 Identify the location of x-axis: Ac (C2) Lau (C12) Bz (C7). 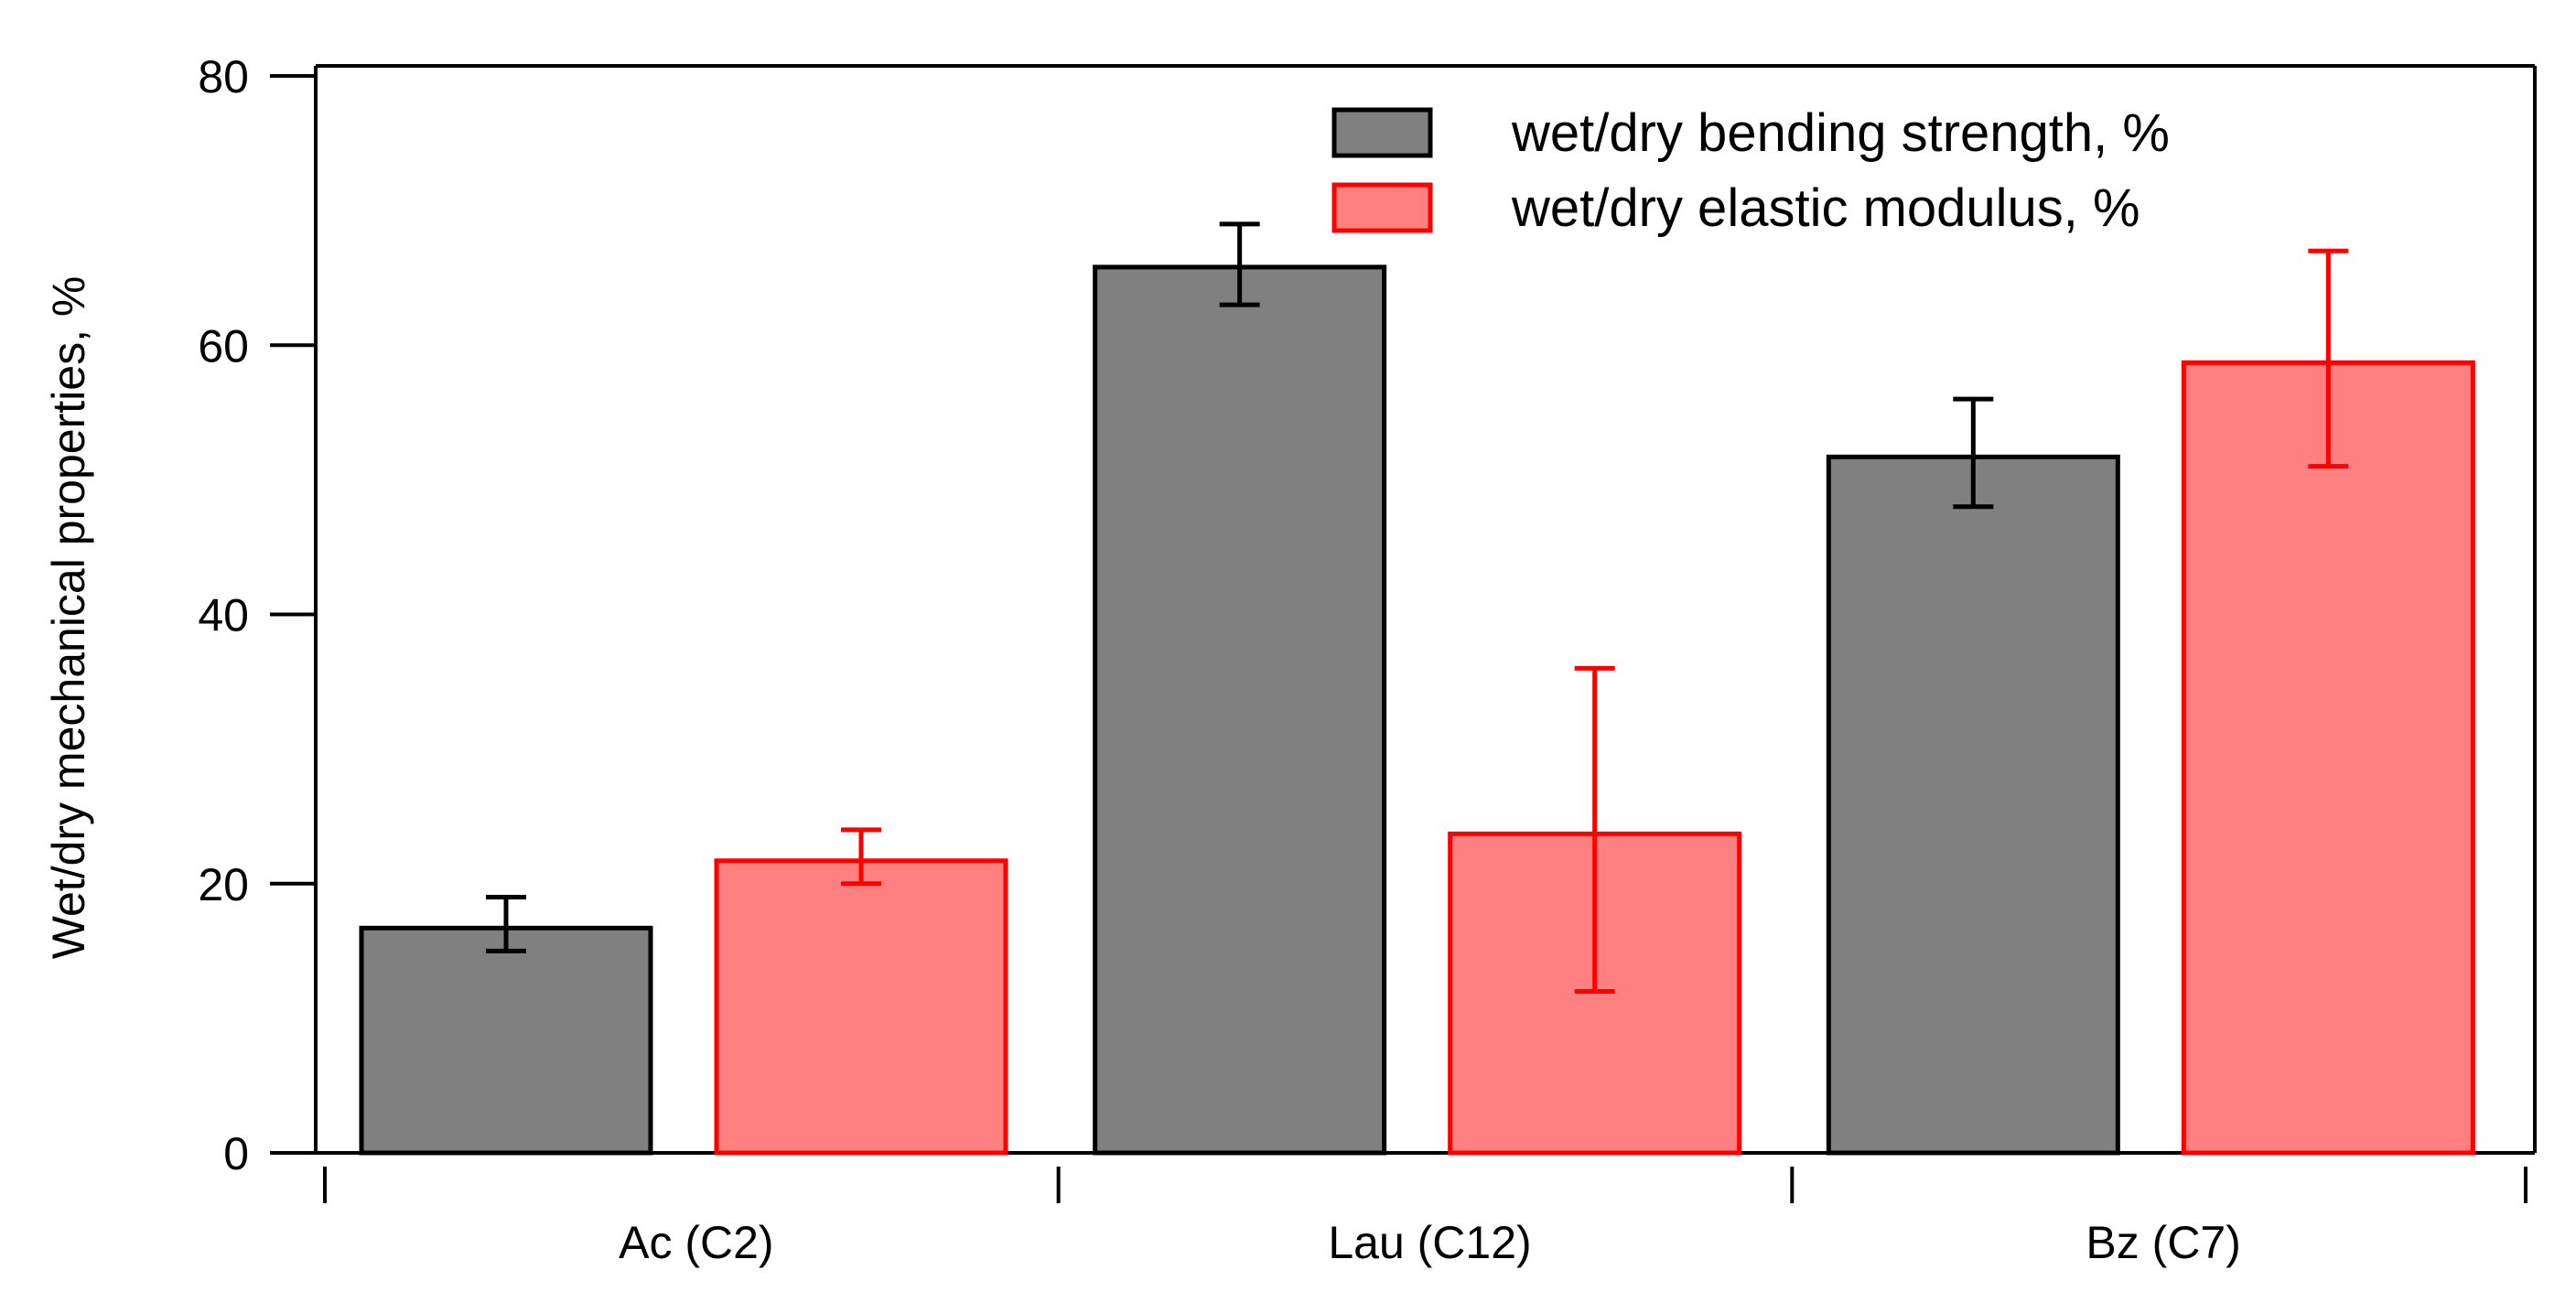
(1425, 1217).